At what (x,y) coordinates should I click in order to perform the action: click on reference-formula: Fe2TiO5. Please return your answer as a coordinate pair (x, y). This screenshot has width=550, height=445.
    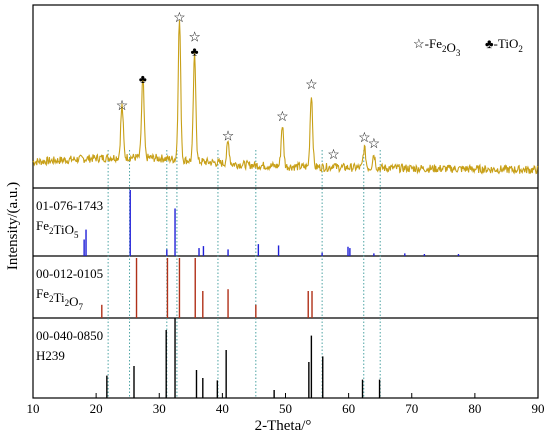
    Looking at the image, I should click on (57, 229).